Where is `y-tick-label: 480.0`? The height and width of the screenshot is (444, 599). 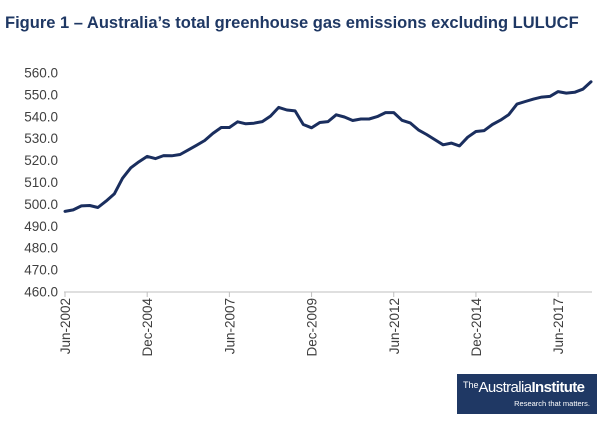
y-tick-label: 480.0 is located at coordinates (41, 248).